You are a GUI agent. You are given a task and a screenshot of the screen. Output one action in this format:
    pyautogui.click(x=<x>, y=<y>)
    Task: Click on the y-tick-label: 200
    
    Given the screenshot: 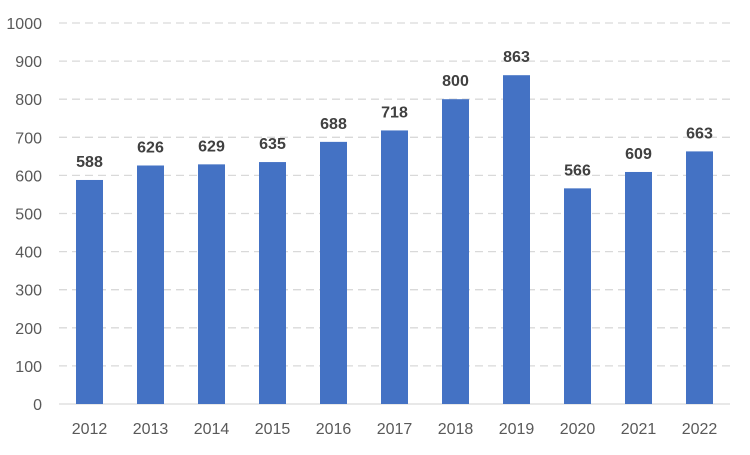 What is the action you would take?
    pyautogui.click(x=28, y=329)
    